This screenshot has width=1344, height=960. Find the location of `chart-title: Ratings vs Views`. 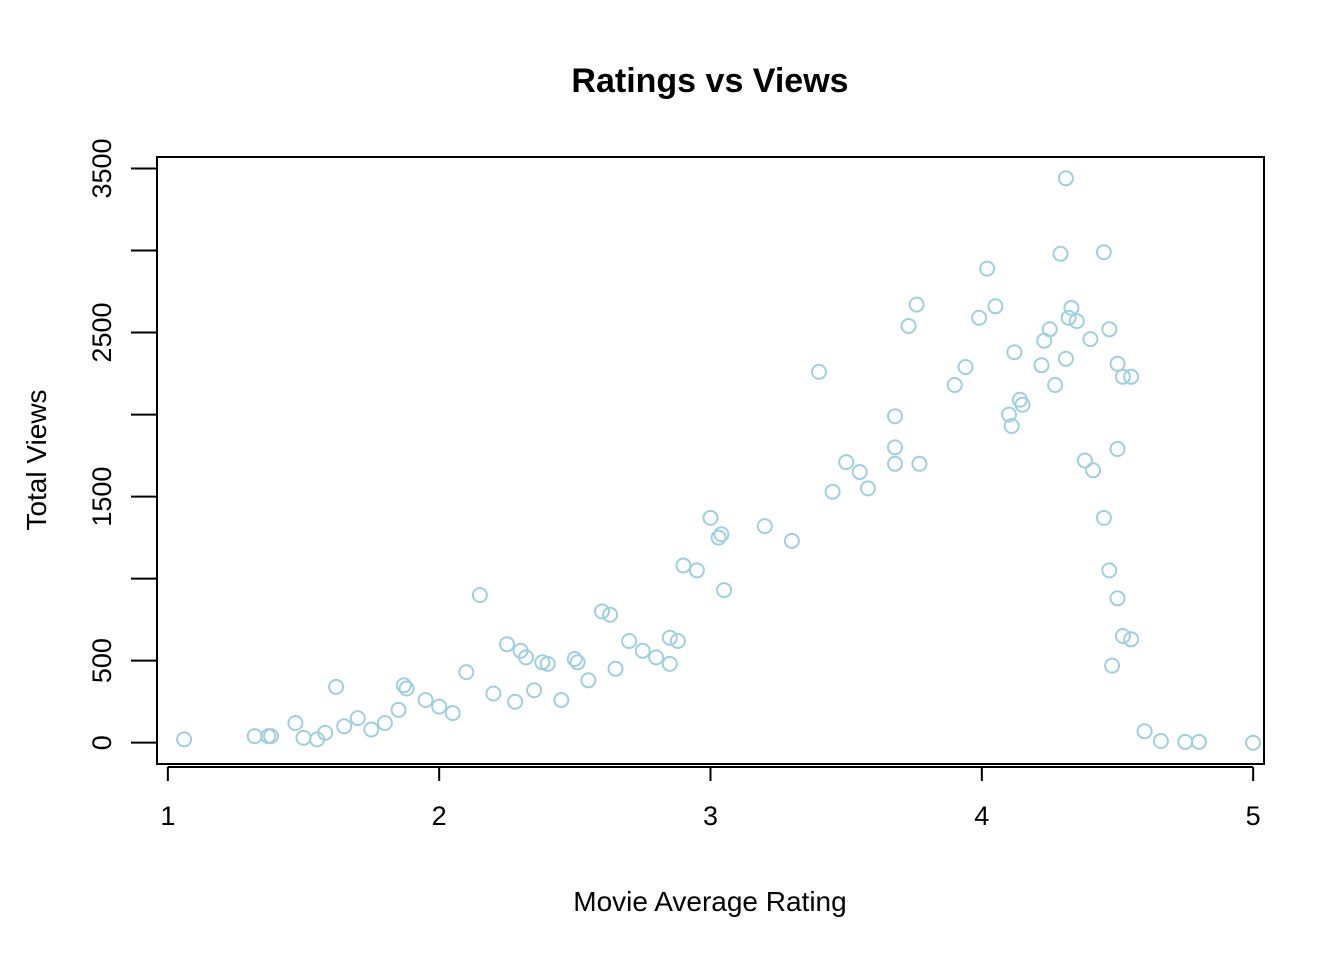

chart-title: Ratings vs Views is located at coordinates (709, 81).